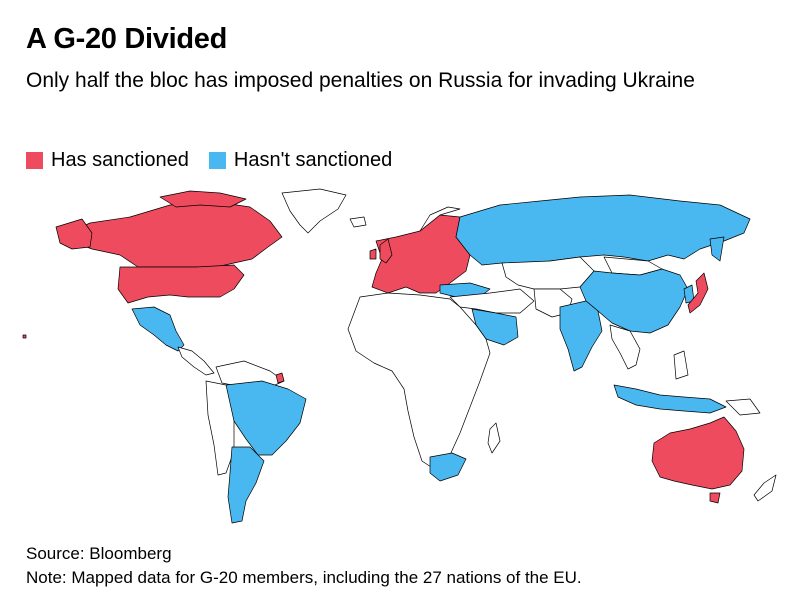 This screenshot has width=800, height=600. Describe the element at coordinates (171, 234) in the screenshot. I see `region-canada` at that location.